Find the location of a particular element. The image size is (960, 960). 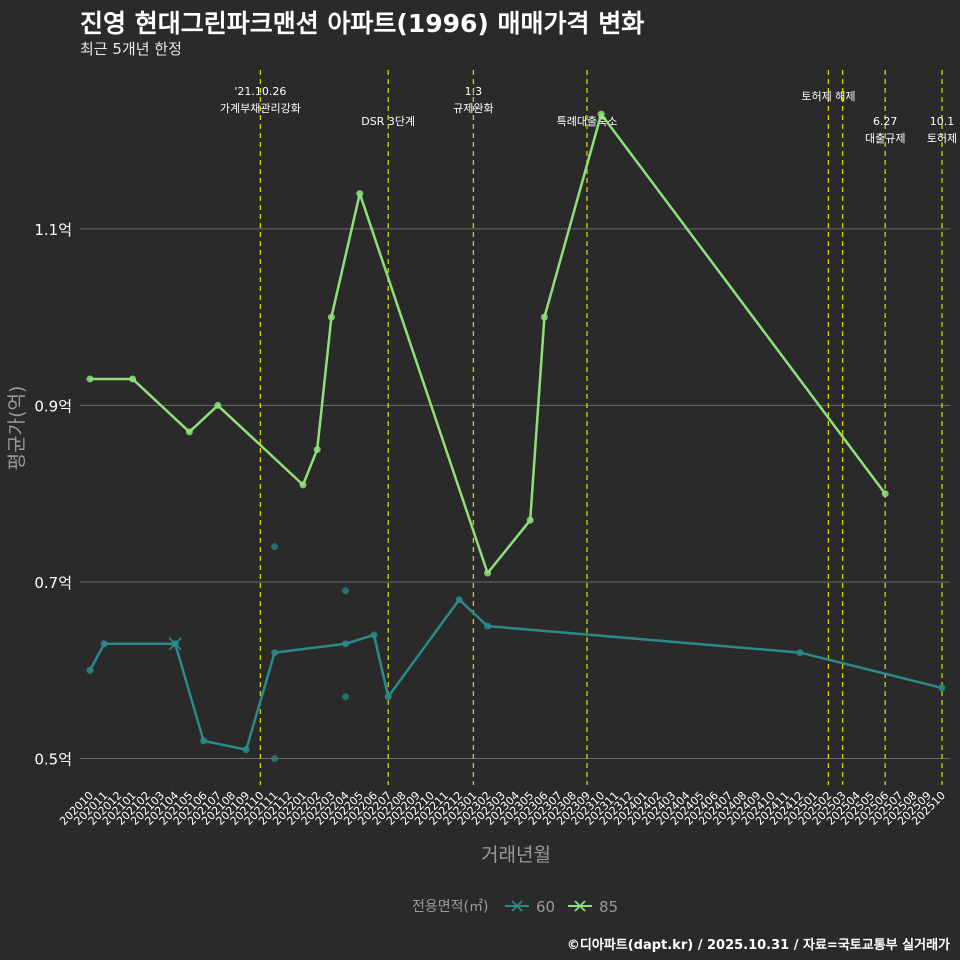

y-tick-label: 1.1억 is located at coordinates (53, 230).